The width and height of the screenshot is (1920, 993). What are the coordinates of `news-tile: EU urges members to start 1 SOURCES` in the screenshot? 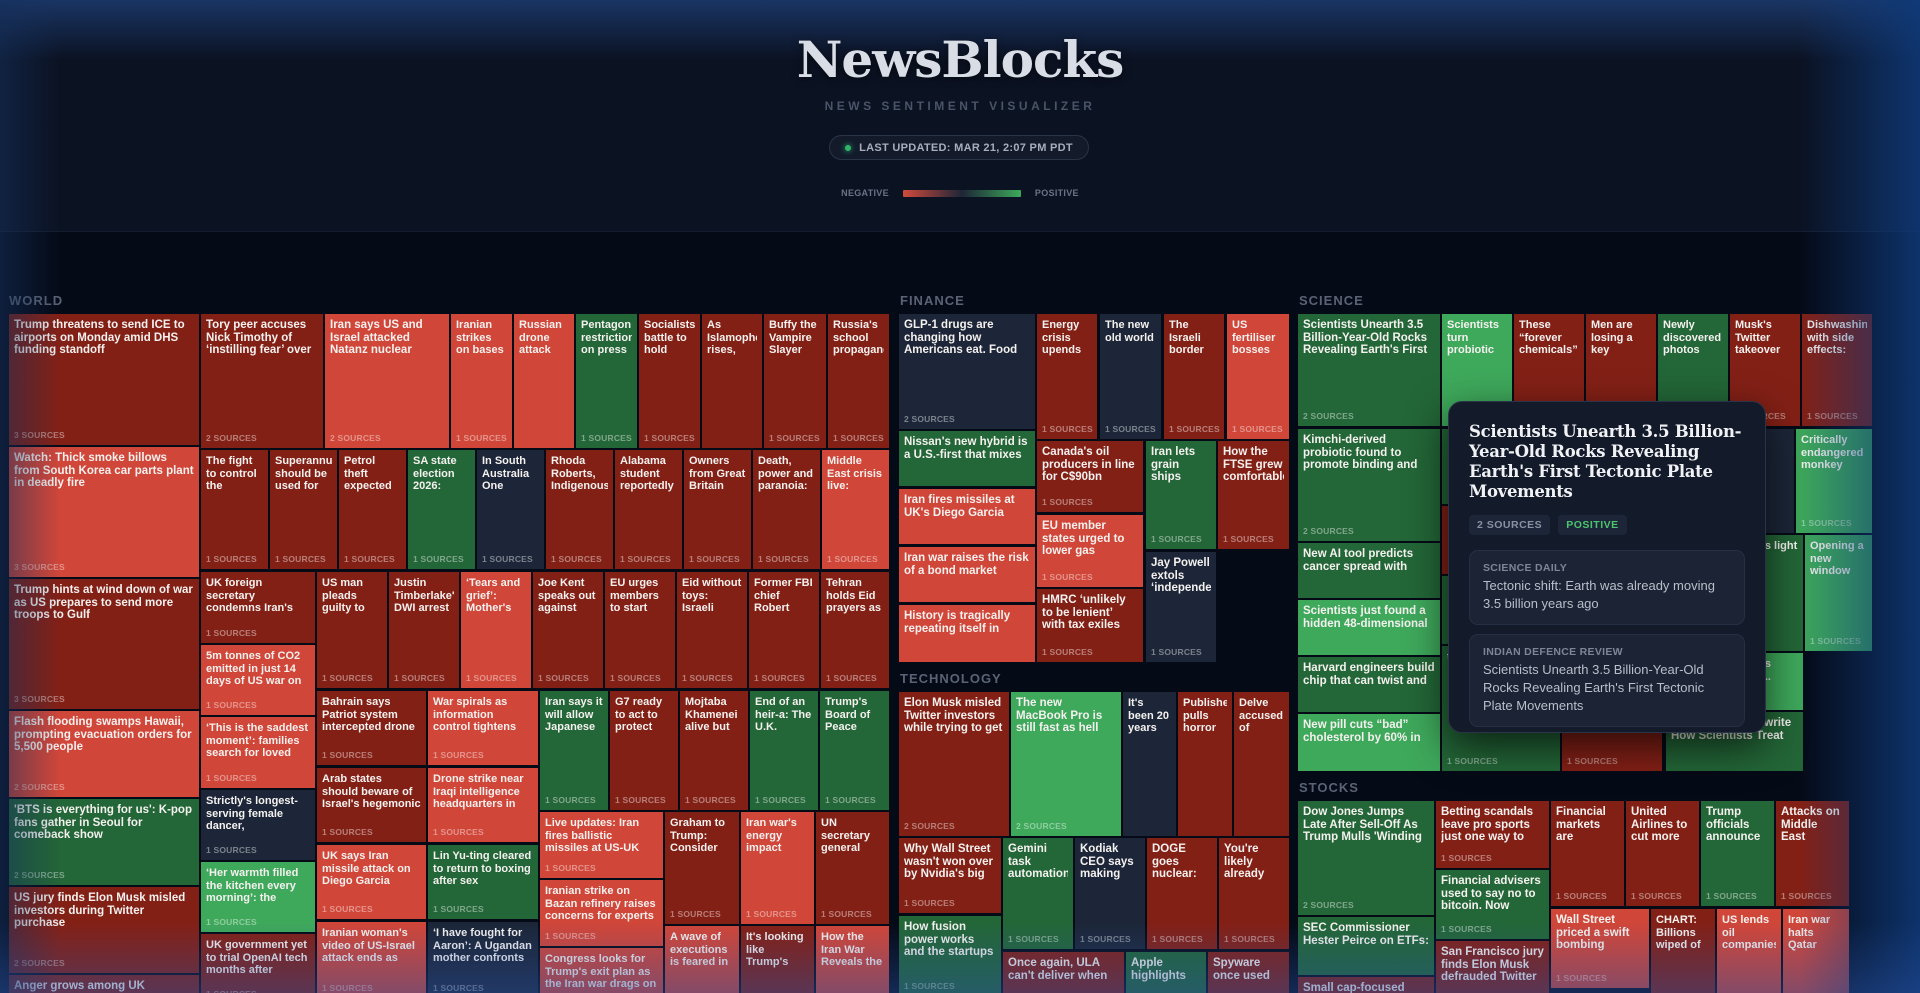 It's located at (640, 630).